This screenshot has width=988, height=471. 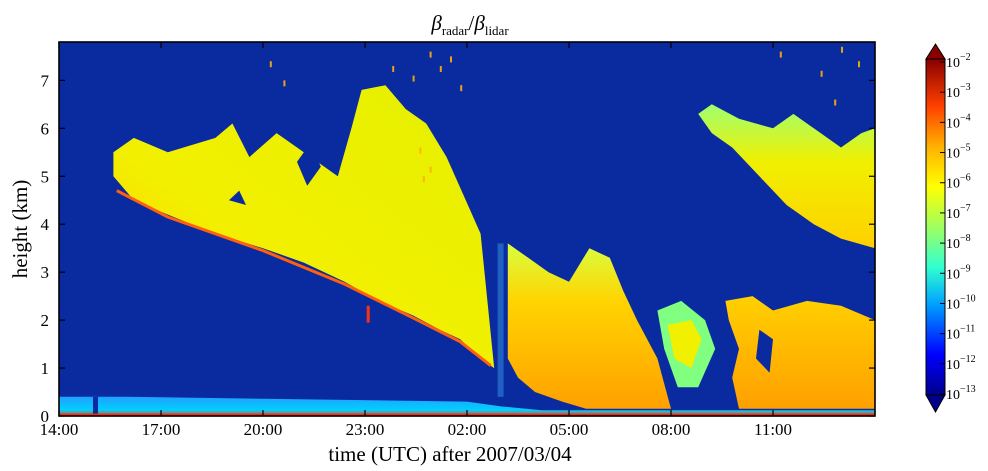 What do you see at coordinates (800, 352) in the screenshot?
I see `lower-cloud` at bounding box center [800, 352].